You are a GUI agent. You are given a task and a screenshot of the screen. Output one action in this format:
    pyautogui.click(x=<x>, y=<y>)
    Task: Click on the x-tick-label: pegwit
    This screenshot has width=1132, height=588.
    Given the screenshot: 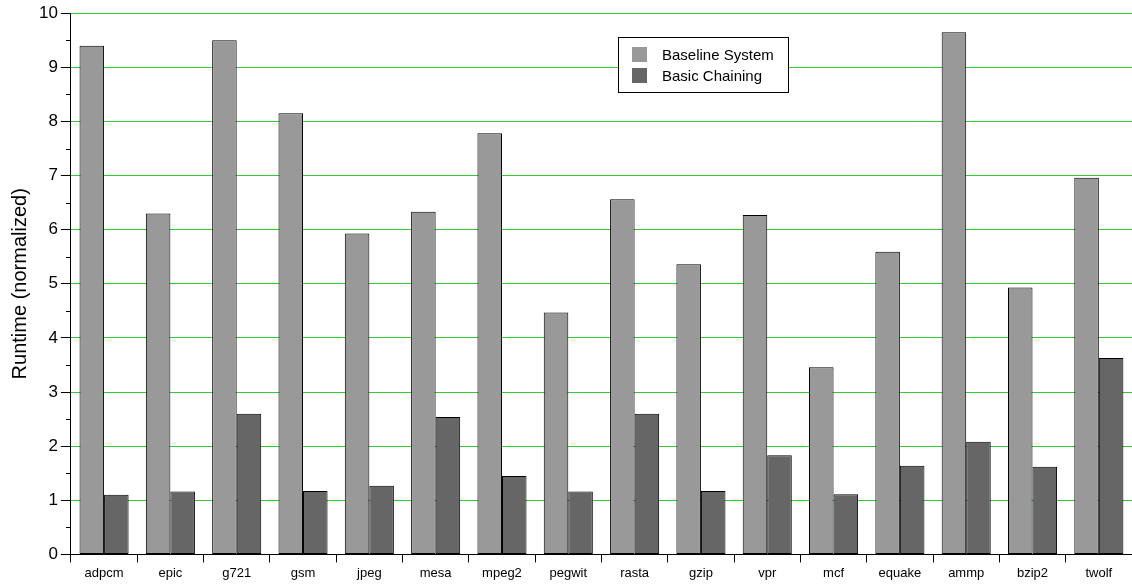 What is the action you would take?
    pyautogui.click(x=568, y=572)
    